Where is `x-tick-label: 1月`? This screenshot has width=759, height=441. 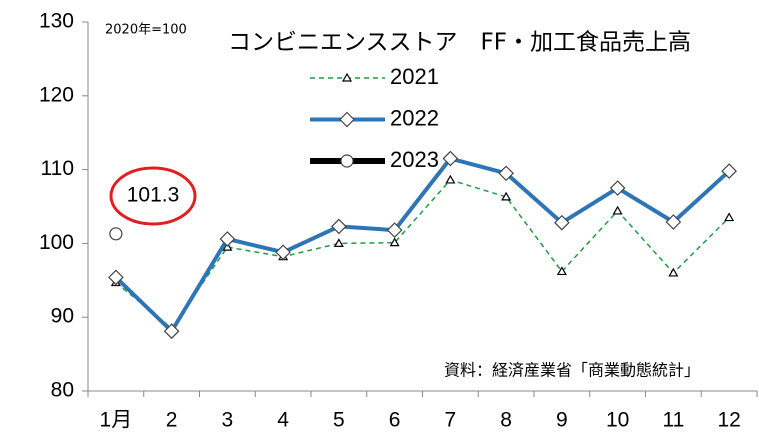 x-tick-label: 1月 is located at coordinates (116, 420).